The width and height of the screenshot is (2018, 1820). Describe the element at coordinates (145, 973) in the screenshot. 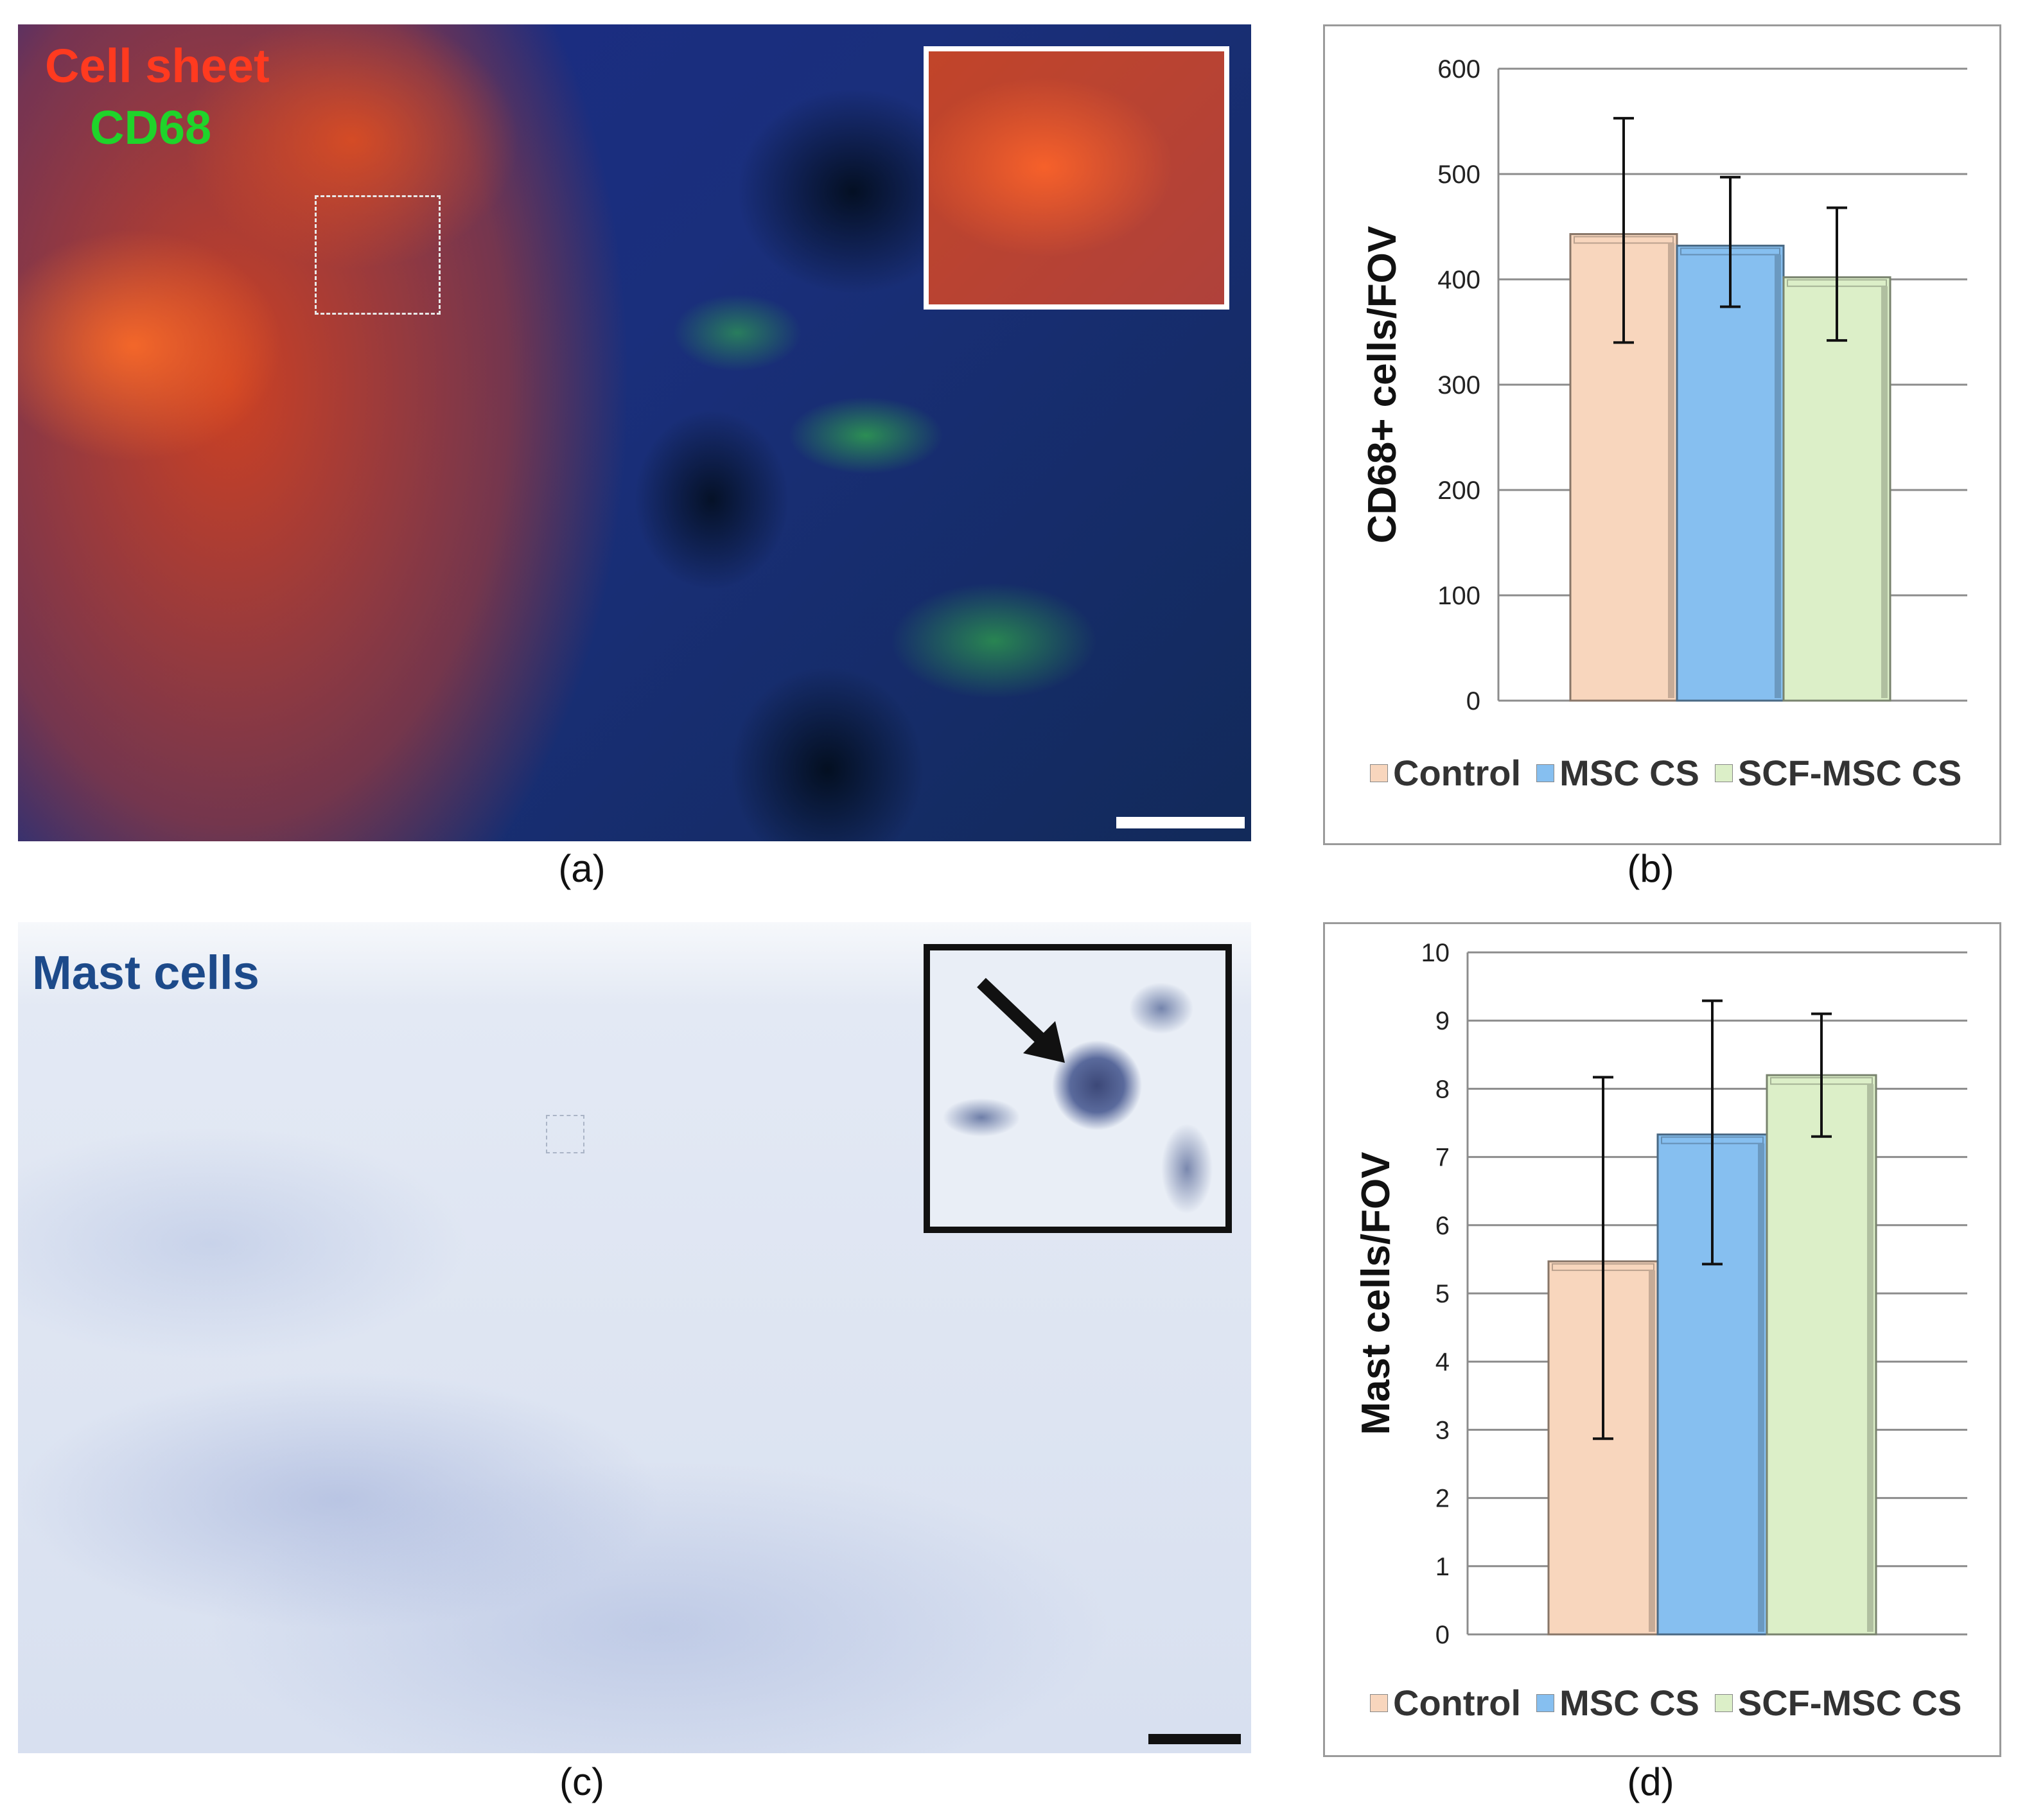

I see `label-mast-cells: Mast cells` at that location.